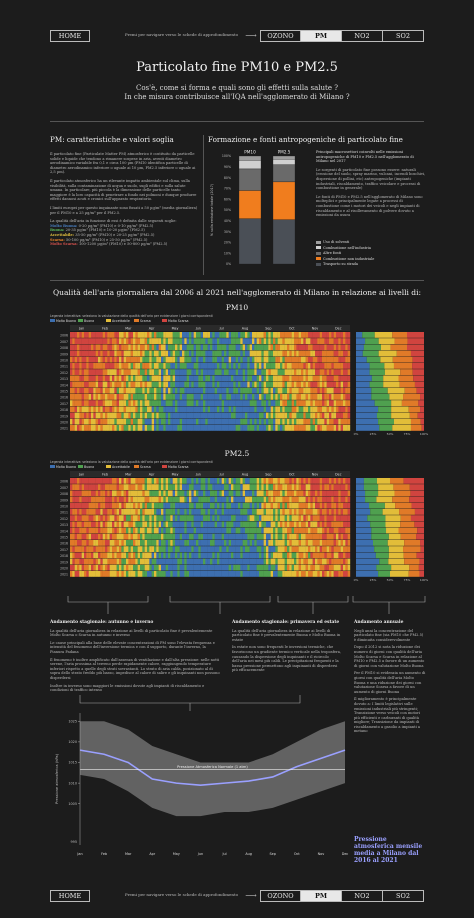  What do you see at coordinates (362, 895) in the screenshot?
I see `tab-no2-bottom: NO2` at bounding box center [362, 895].